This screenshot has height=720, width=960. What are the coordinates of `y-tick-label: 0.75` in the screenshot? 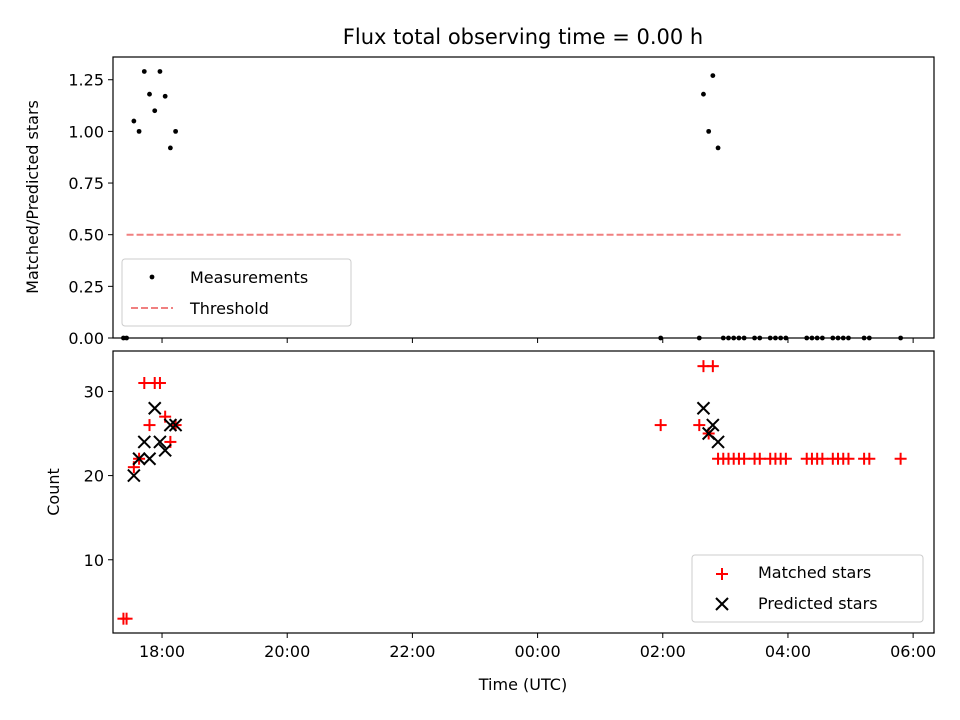 It's located at (86, 183).